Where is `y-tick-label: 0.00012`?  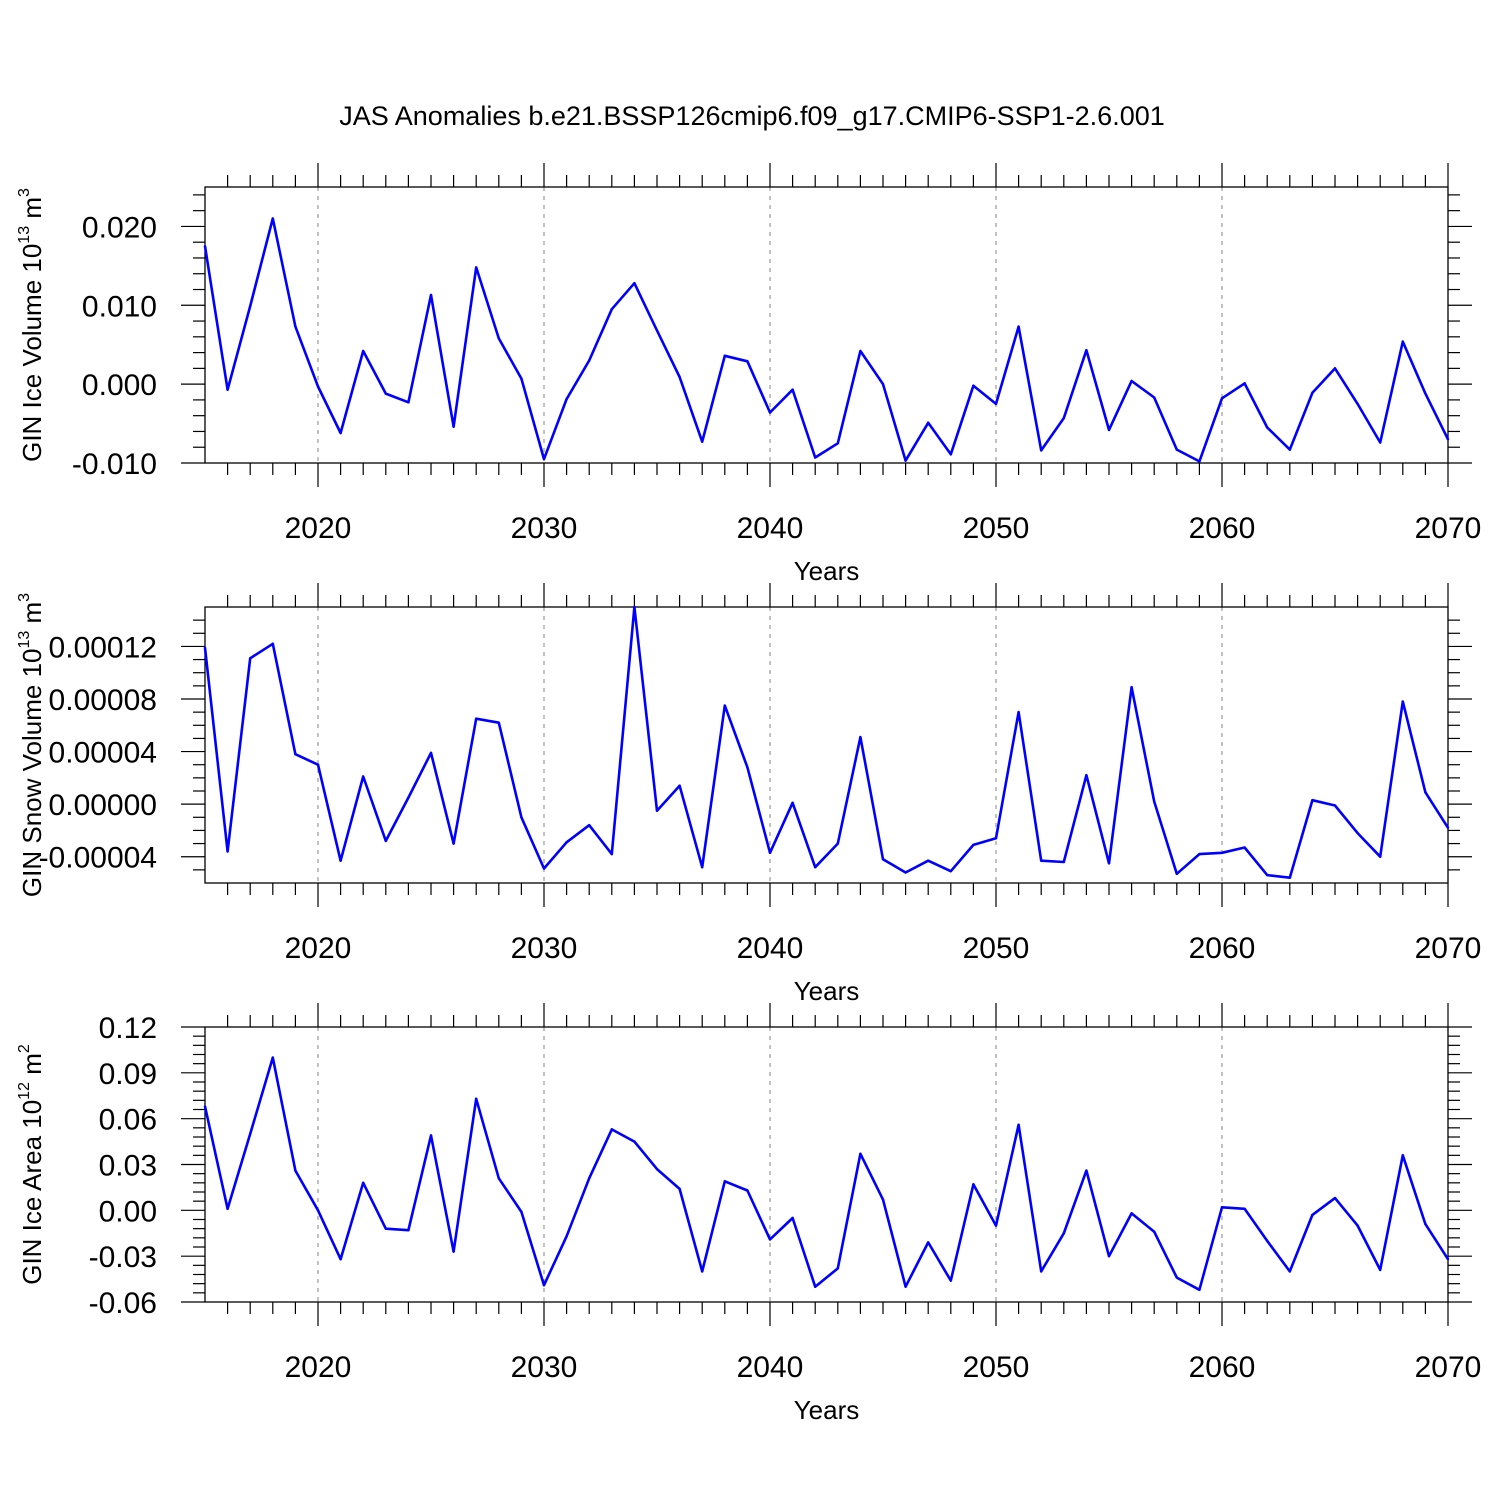
y-tick-label: 0.00012 is located at coordinates (103, 647).